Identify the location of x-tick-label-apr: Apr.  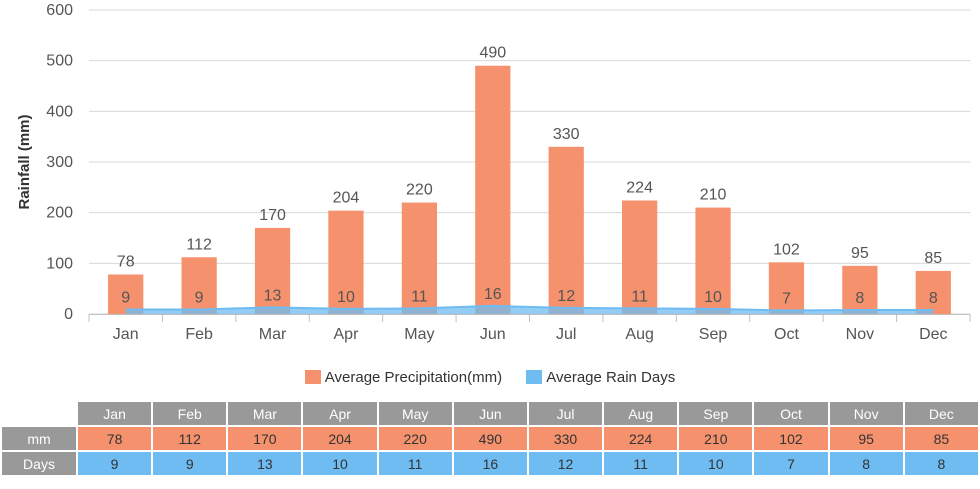
(347, 334).